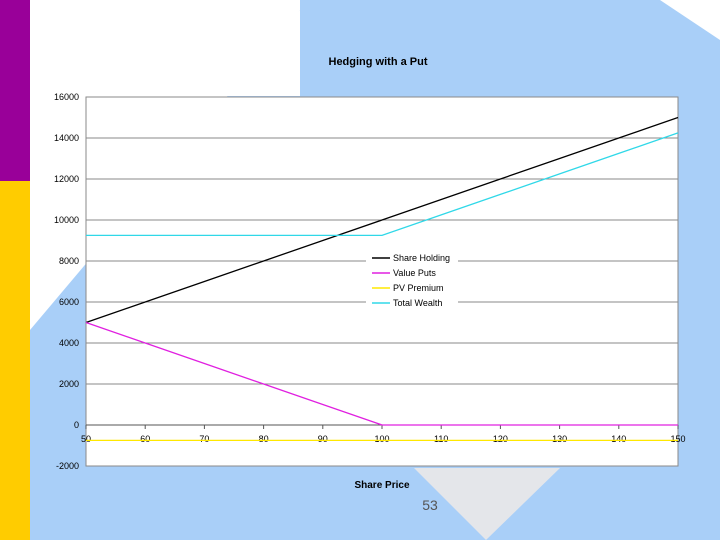 The height and width of the screenshot is (540, 720). What do you see at coordinates (15, 90) in the screenshot?
I see `accent-bar-top` at bounding box center [15, 90].